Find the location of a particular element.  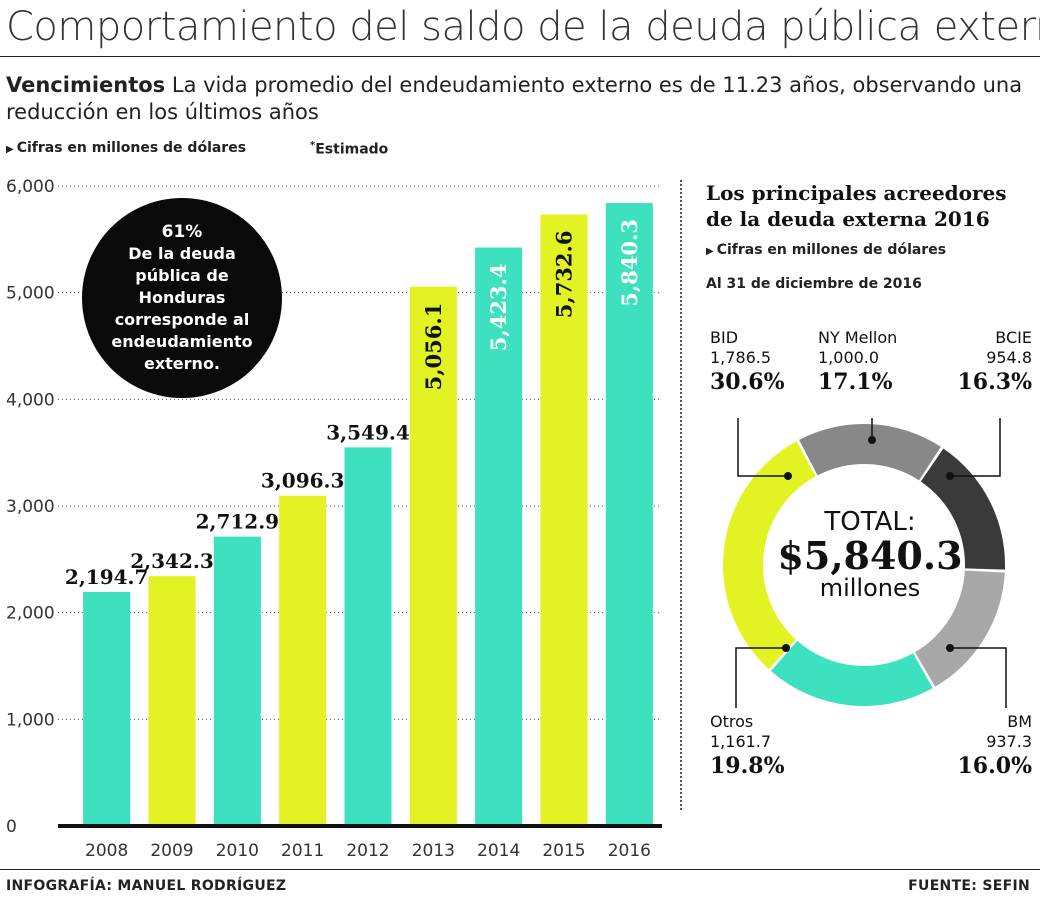

data-label: 5,840.3 is located at coordinates (629, 263).